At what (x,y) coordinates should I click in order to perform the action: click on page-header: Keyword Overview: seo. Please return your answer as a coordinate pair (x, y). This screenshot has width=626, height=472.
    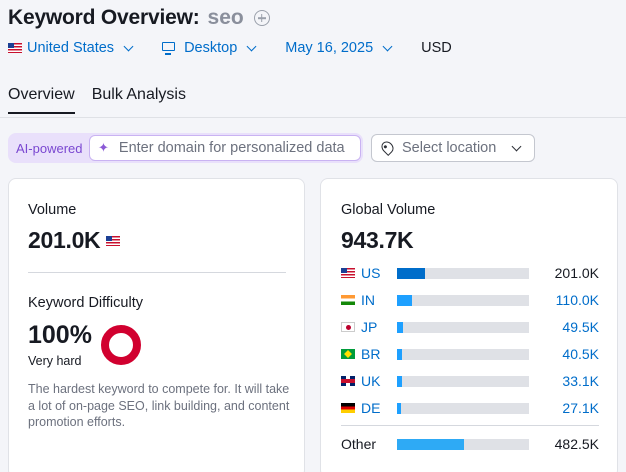
    Looking at the image, I should click on (139, 18).